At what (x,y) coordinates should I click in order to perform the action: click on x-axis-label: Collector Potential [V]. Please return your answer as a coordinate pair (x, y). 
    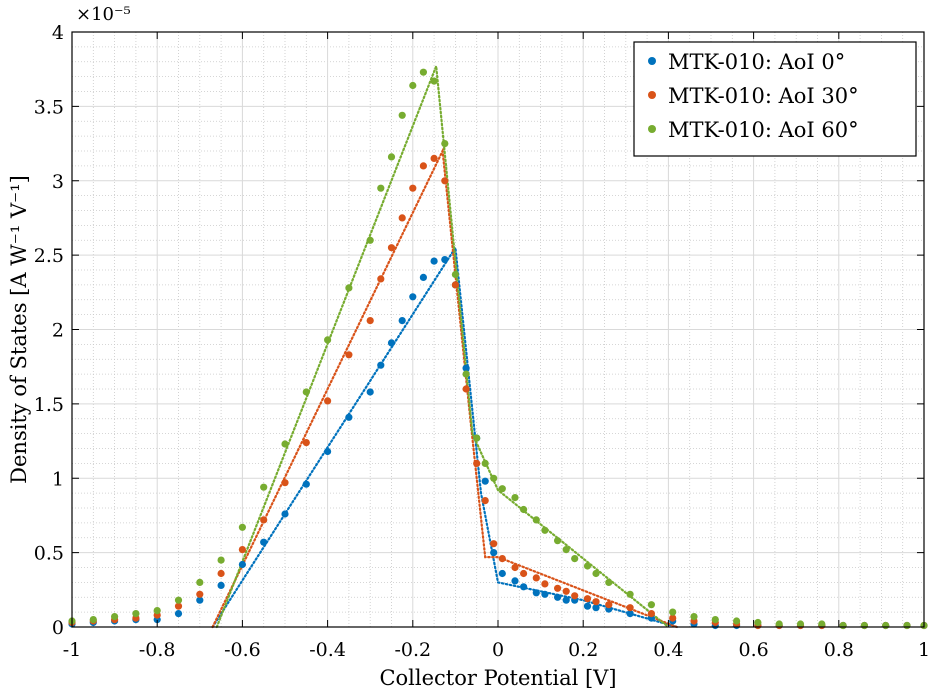
    Looking at the image, I should click on (497, 678).